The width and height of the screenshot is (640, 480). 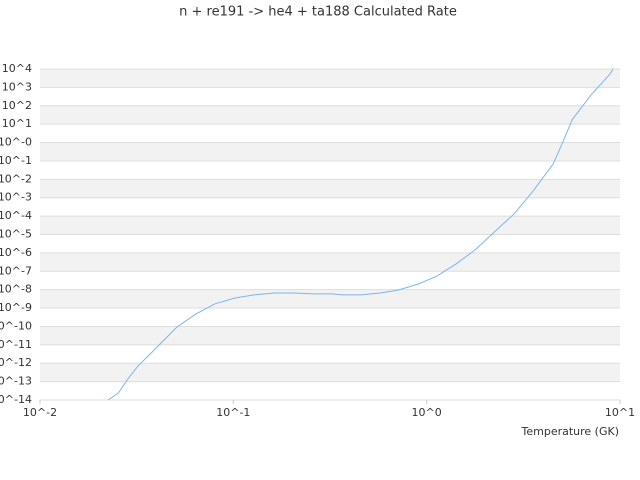 I want to click on x-tick-label: 10^0, so click(x=427, y=412).